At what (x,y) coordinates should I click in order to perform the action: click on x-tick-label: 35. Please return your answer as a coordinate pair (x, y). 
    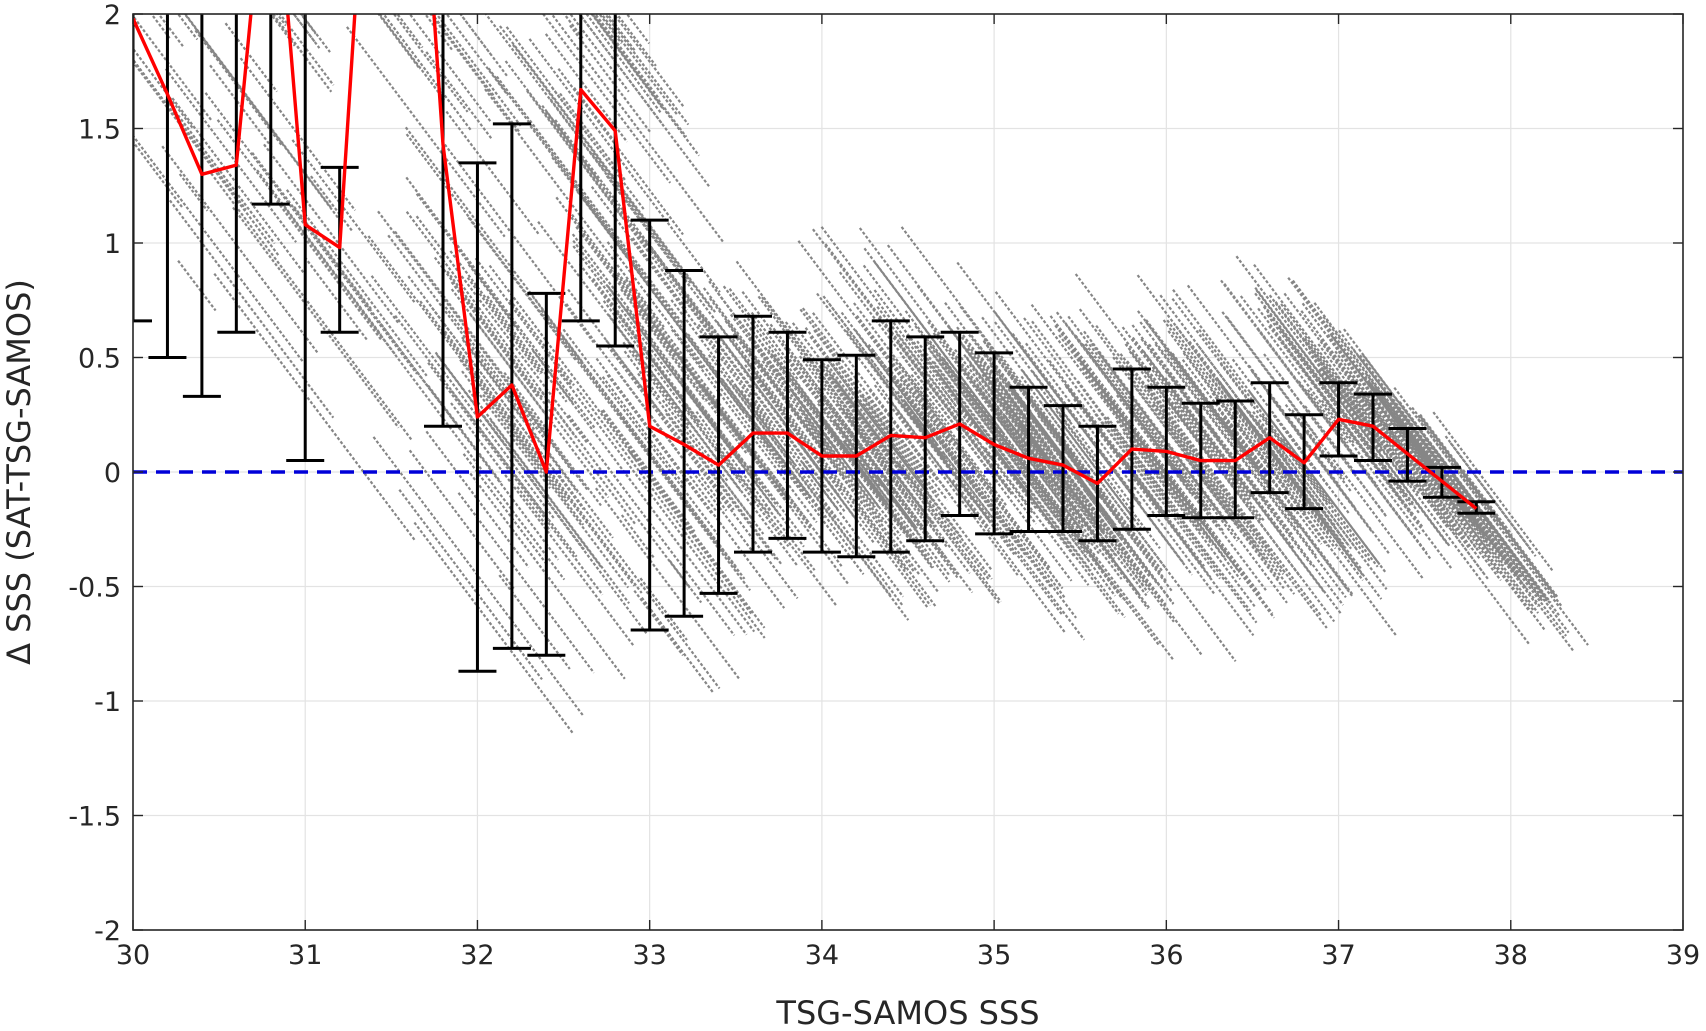
    Looking at the image, I should click on (994, 955).